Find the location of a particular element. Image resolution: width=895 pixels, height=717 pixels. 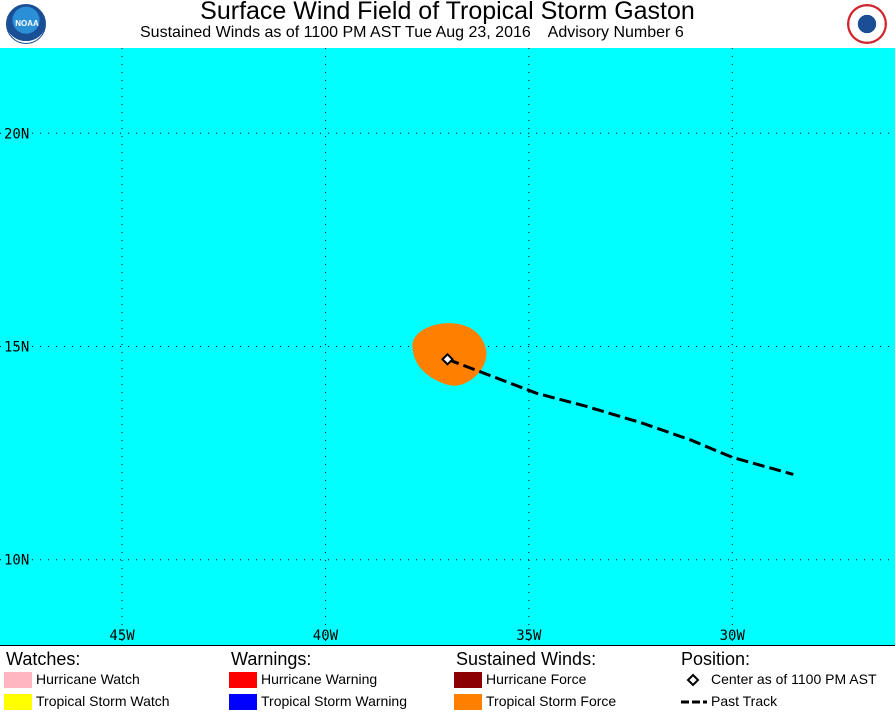

tropical-storm-force-area is located at coordinates (449, 354).